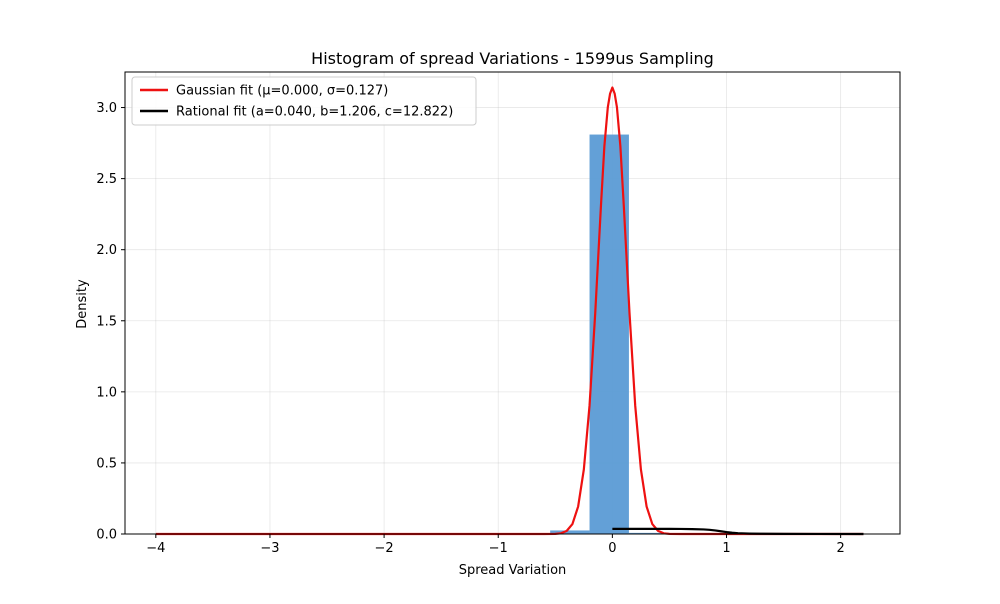  I want to click on x-tick-label: 1, so click(726, 548).